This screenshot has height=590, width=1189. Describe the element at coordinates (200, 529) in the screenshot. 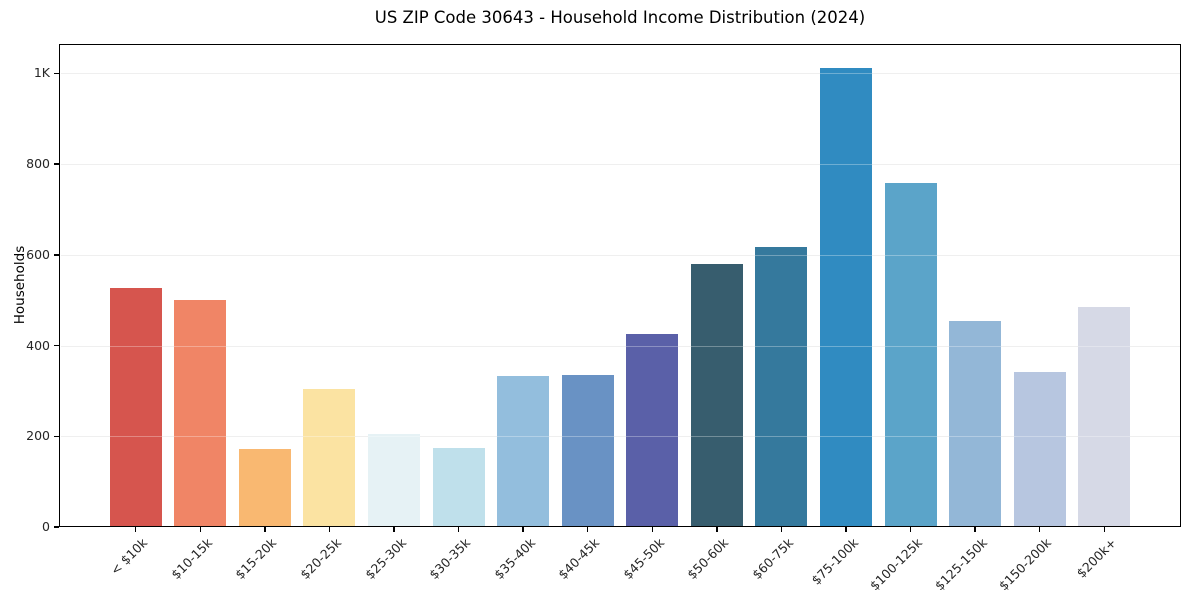

I see `x-tick-mark--10-15k` at that location.